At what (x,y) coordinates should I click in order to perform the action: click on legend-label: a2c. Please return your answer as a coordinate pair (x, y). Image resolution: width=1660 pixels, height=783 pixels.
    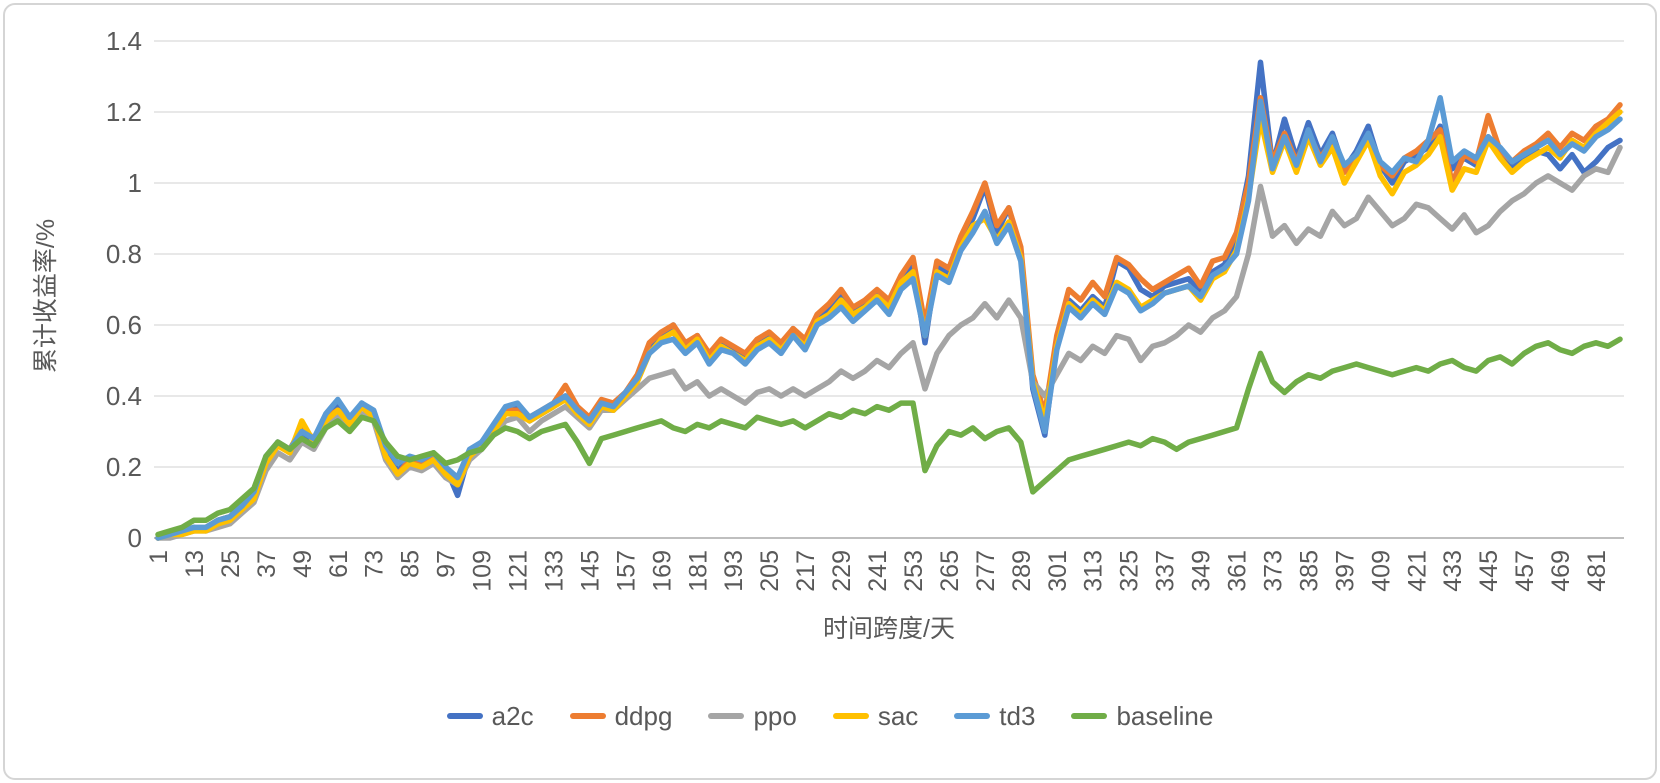
    Looking at the image, I should click on (512, 716).